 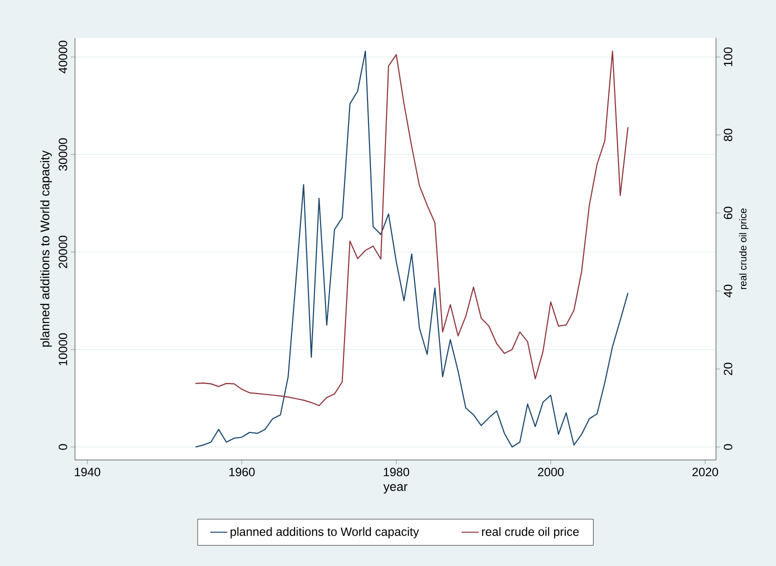 What do you see at coordinates (551, 472) in the screenshot?
I see `x-tick-label: 2000` at bounding box center [551, 472].